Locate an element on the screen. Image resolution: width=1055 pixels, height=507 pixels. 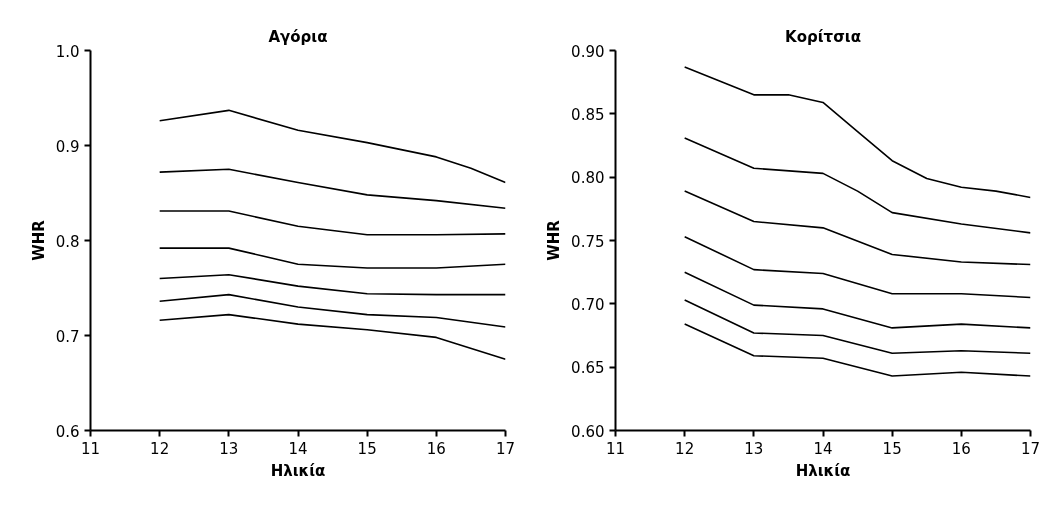
y-tick-label: 0.8 is located at coordinates (67, 241).